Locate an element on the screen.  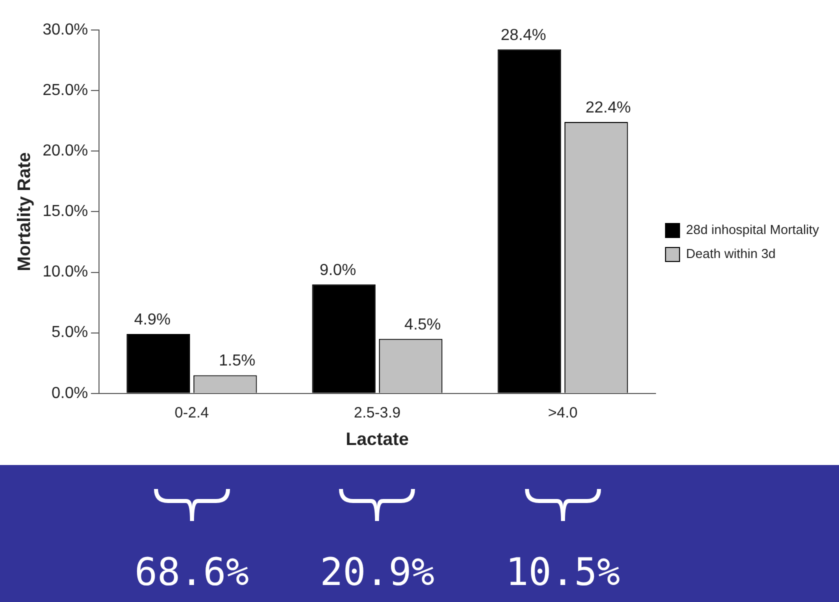
data-label: 1.5% is located at coordinates (237, 361).